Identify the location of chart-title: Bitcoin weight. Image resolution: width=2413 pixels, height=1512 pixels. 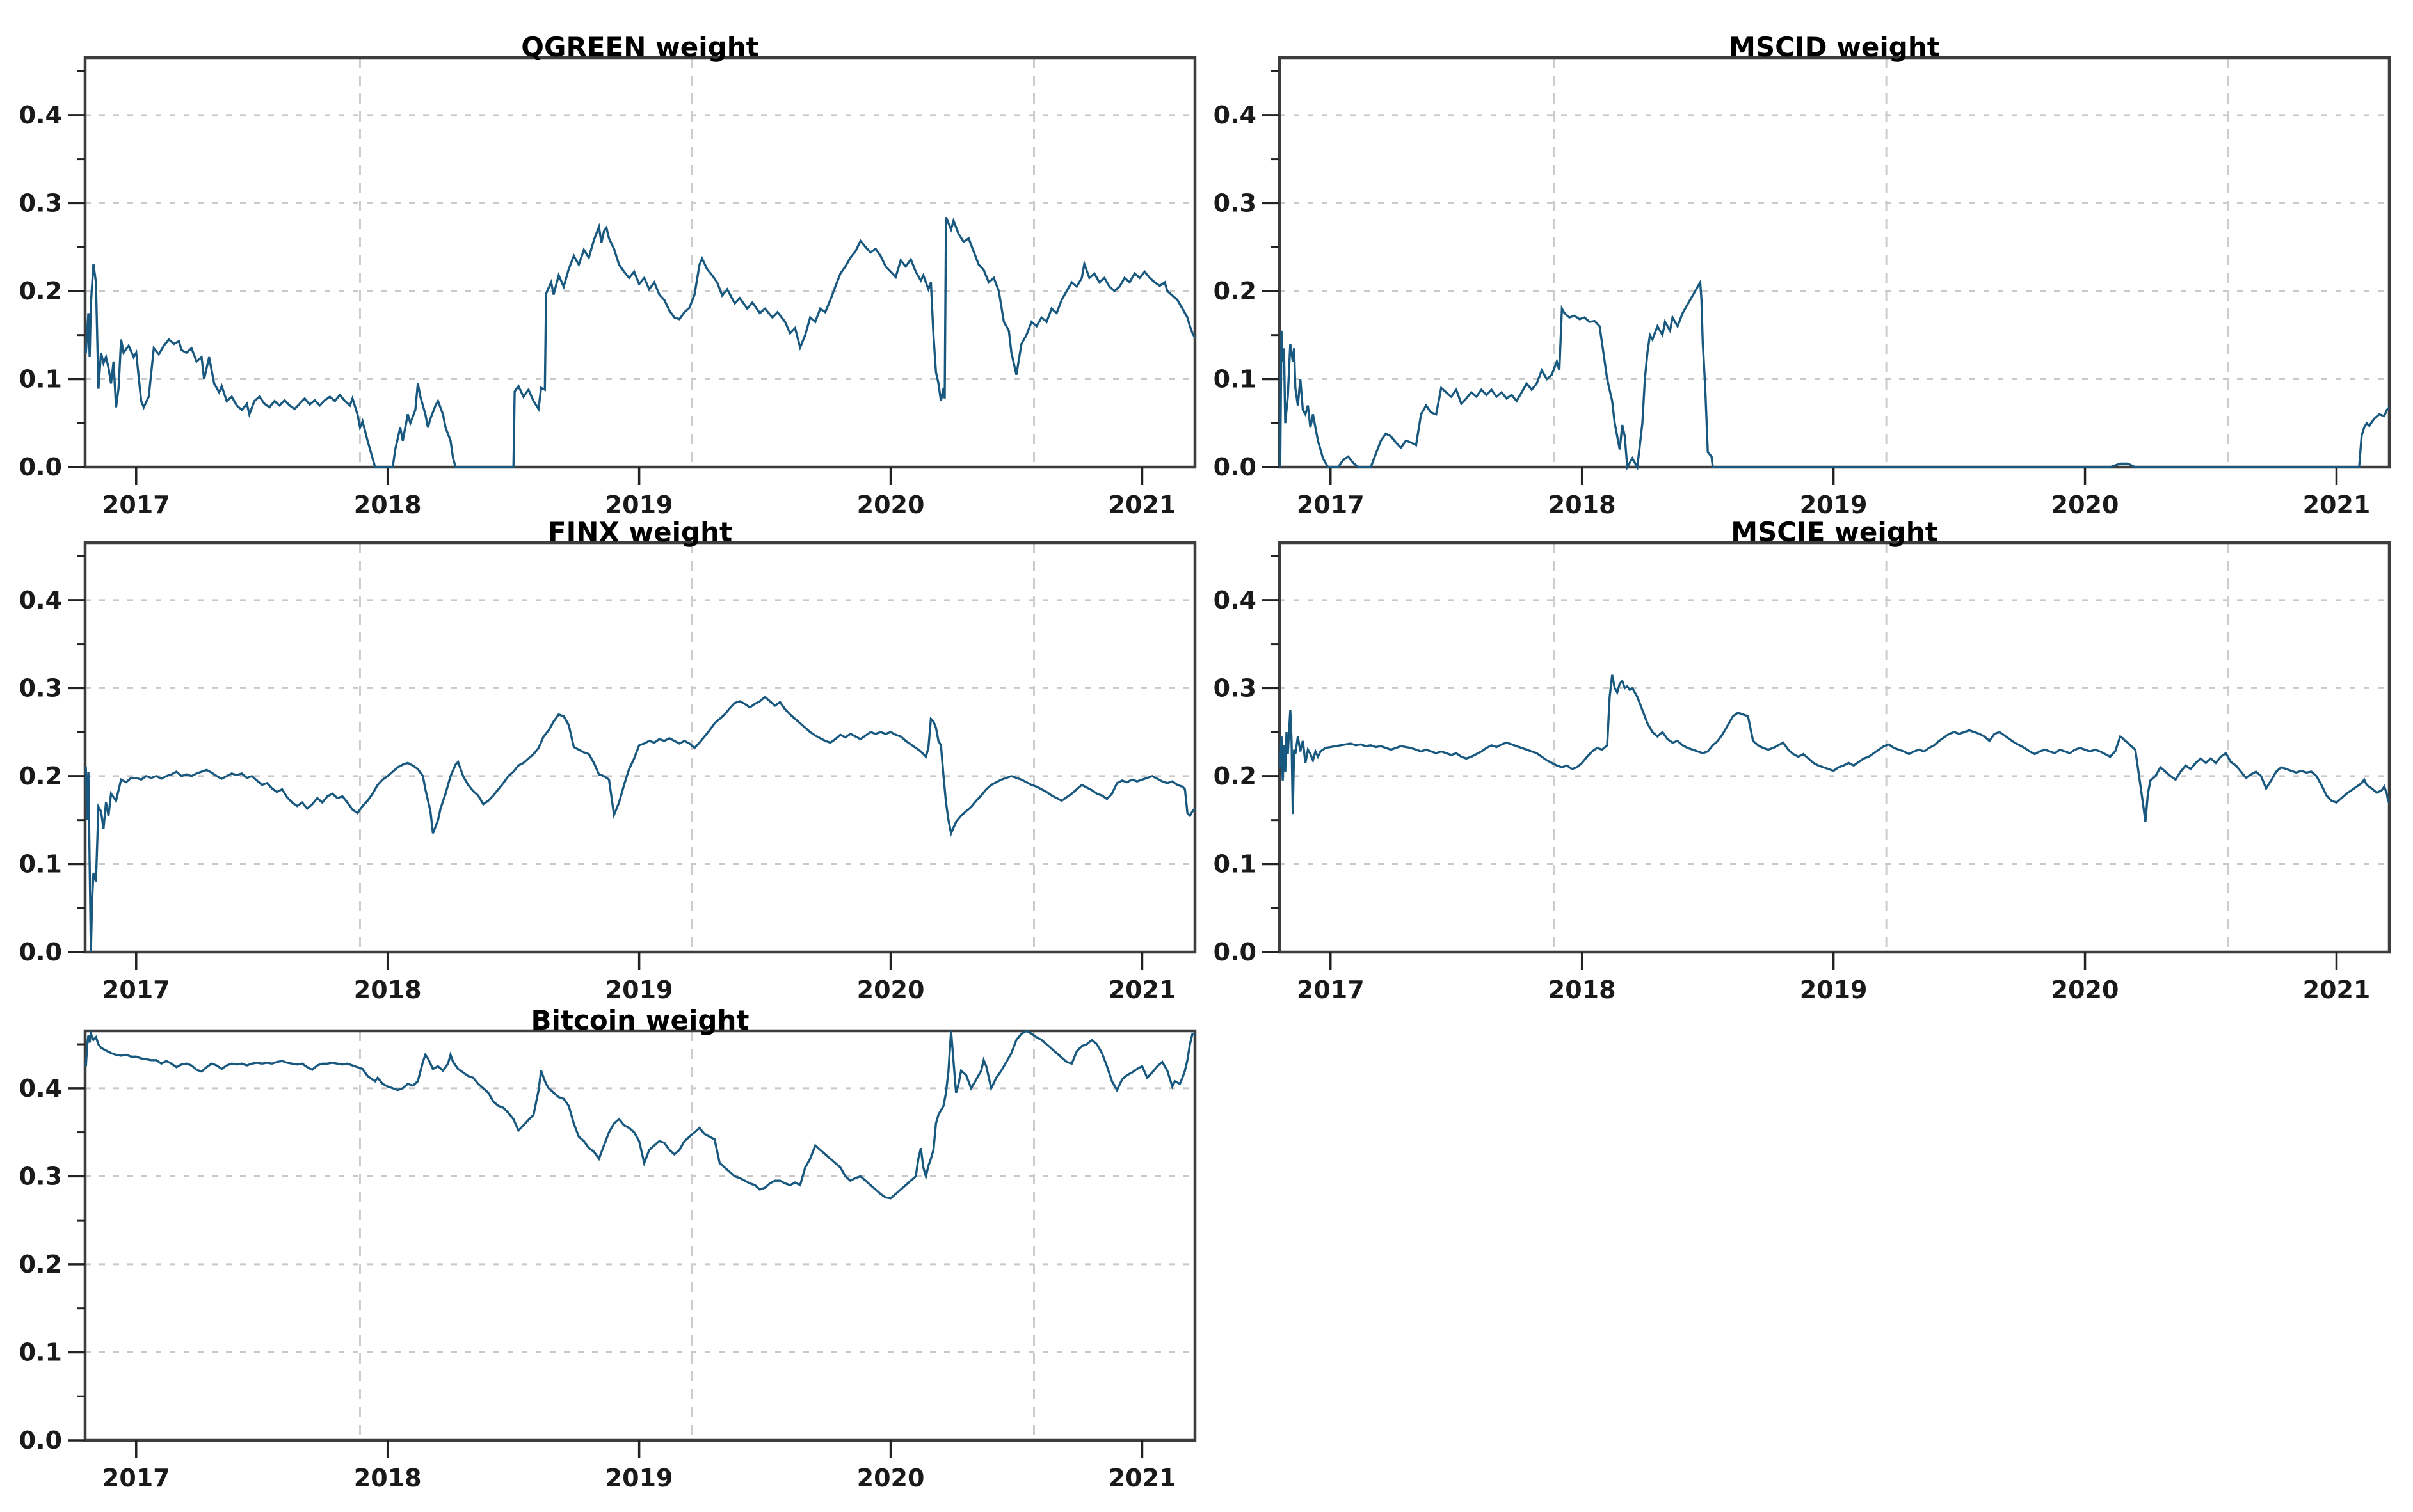
(640, 1020).